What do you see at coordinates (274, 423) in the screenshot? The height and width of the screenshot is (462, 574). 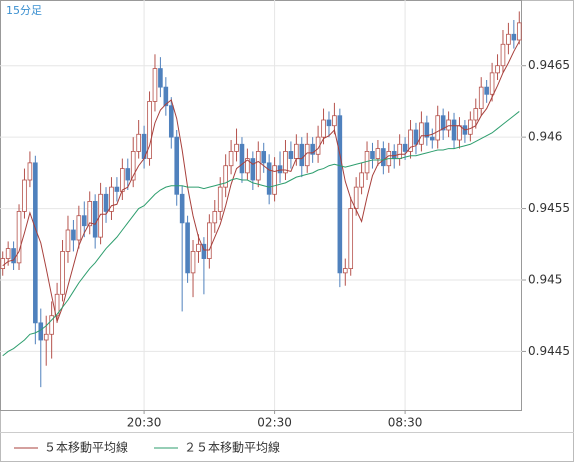 I see `x-tick-label: 02:30` at bounding box center [274, 423].